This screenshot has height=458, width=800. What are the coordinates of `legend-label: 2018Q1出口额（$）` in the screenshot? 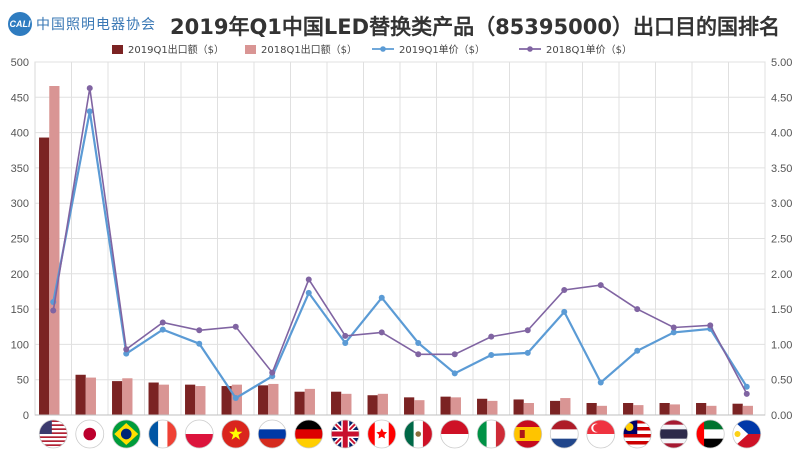 It's located at (309, 49).